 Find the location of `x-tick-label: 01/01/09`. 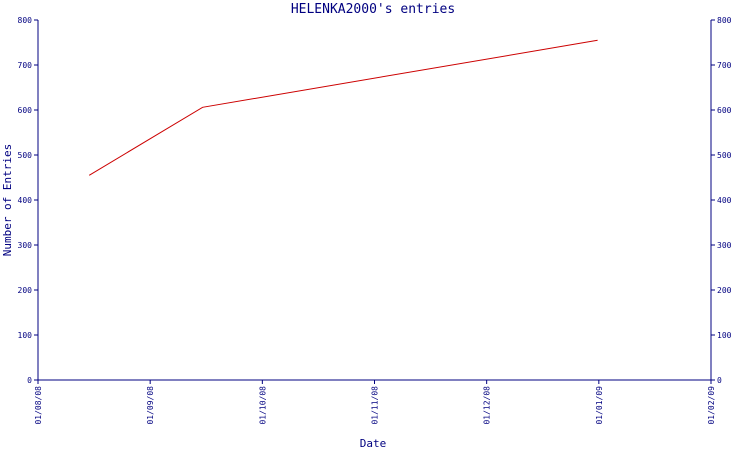

x-tick-label: 01/01/09 is located at coordinates (599, 405).